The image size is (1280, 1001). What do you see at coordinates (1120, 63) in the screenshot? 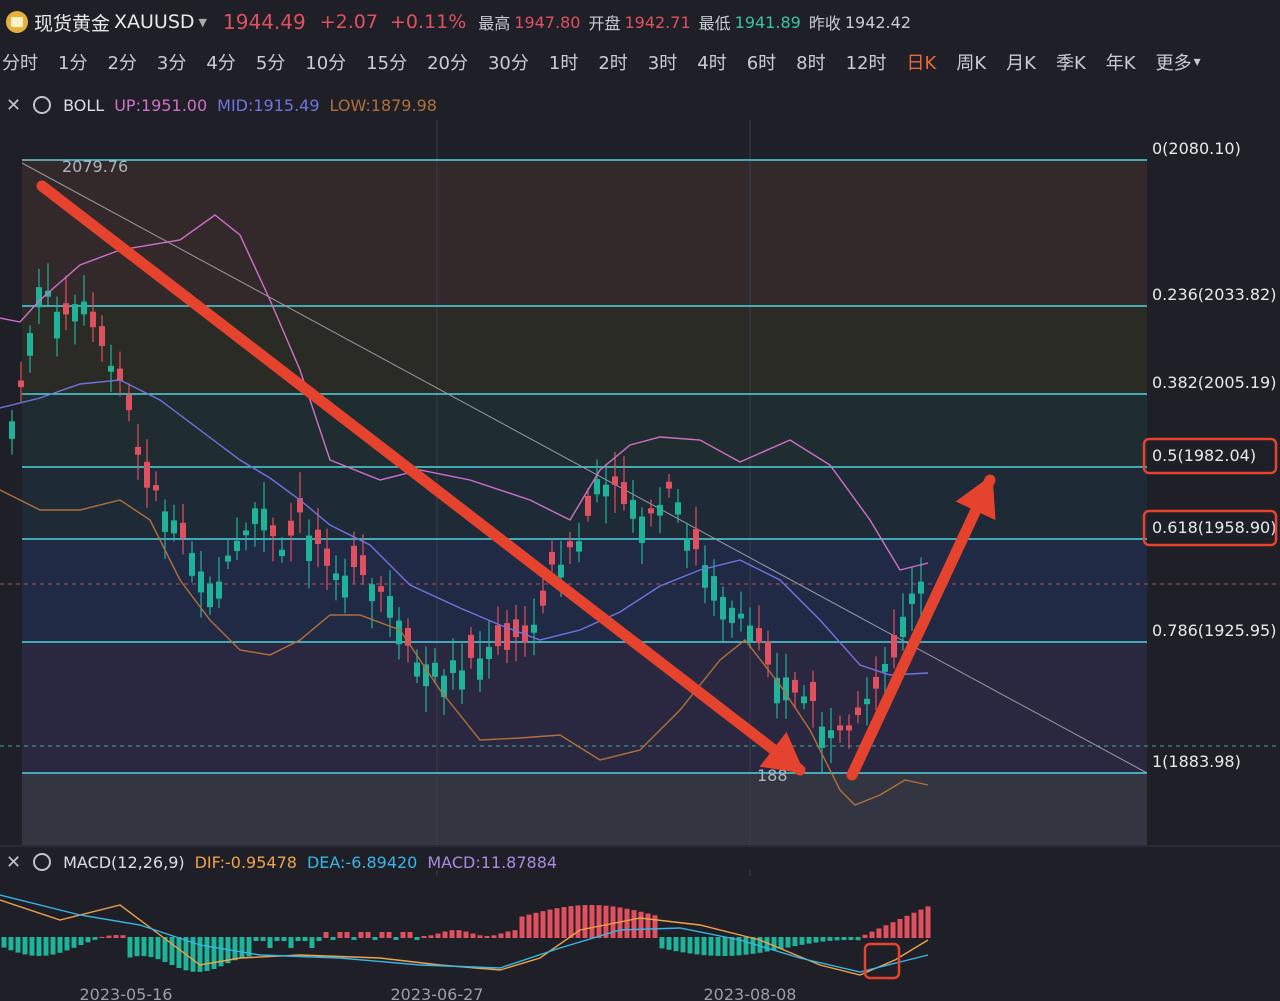
I see `tab-timeframe: 年K` at bounding box center [1120, 63].